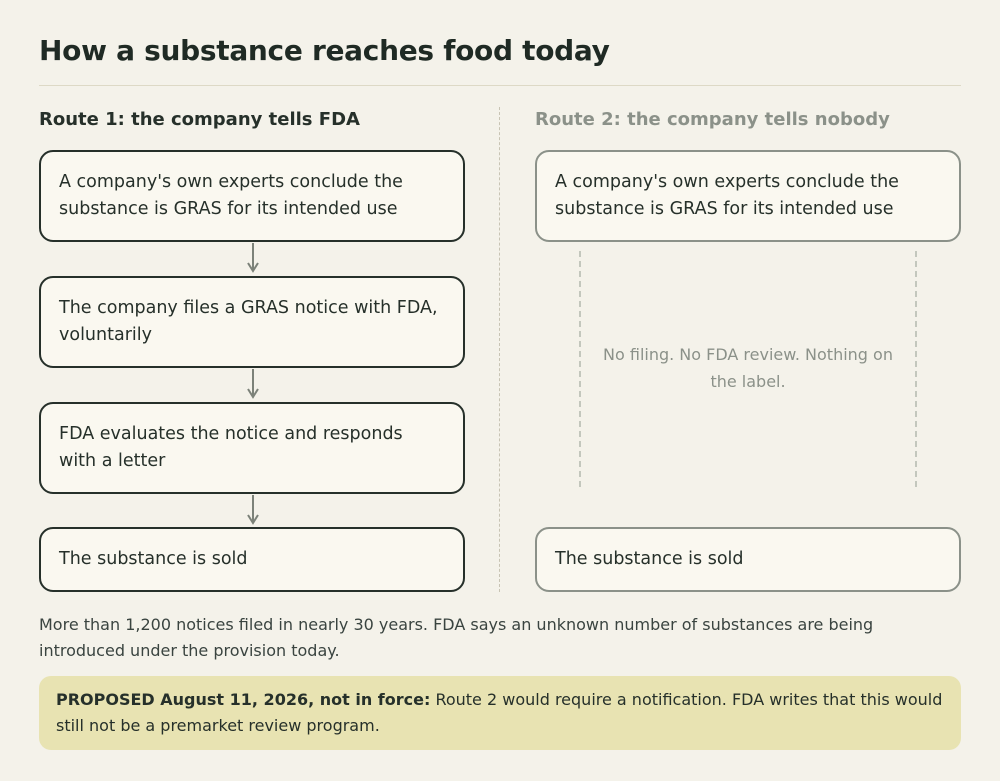  I want to click on route-divider, so click(499, 349).